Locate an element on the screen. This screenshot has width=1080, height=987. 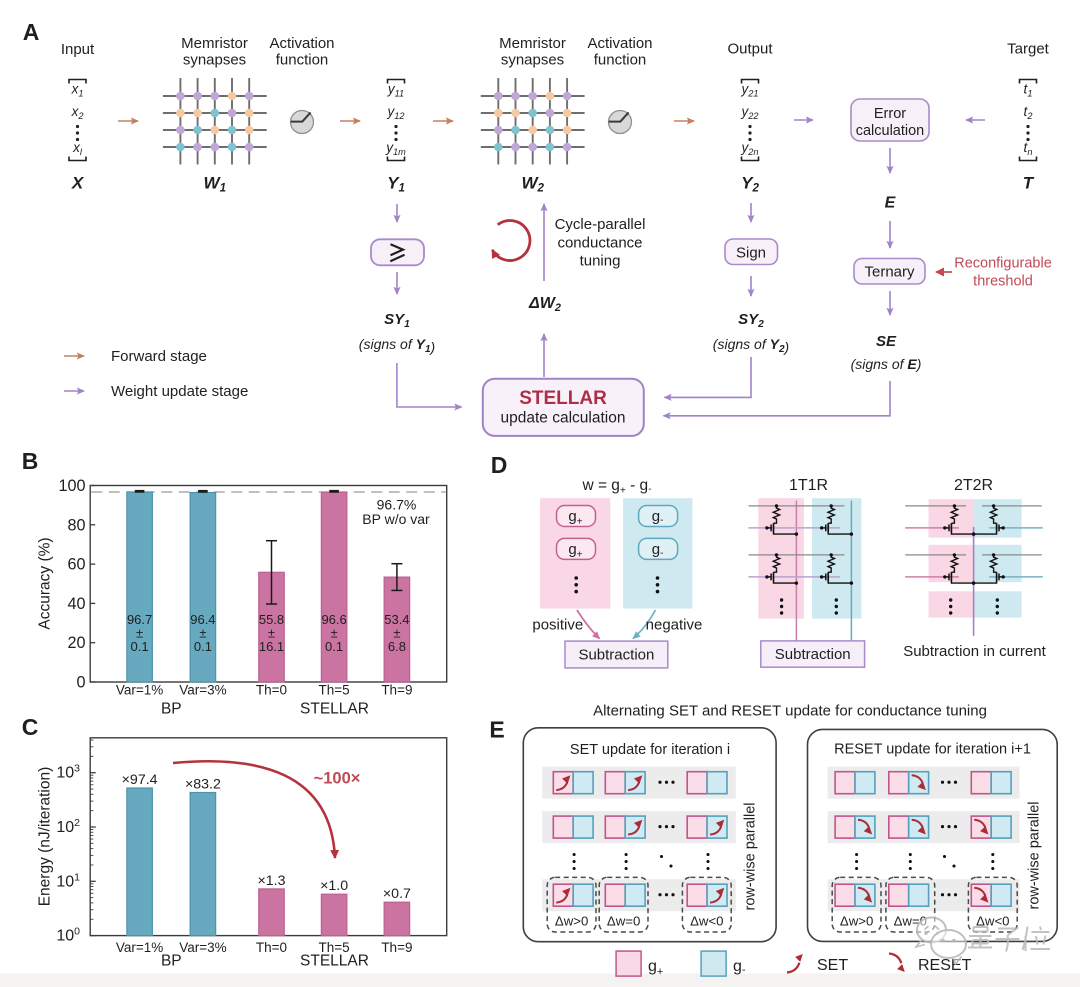
svg-text: 80 is located at coordinates (76, 525).